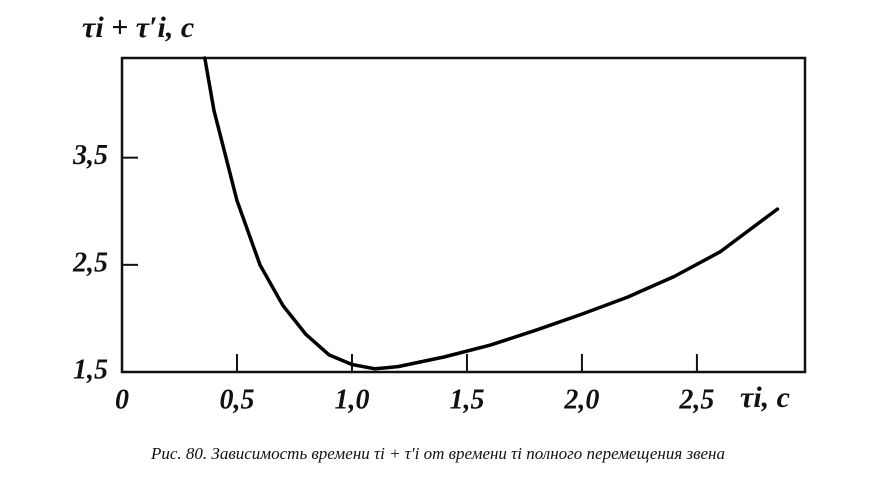  What do you see at coordinates (90, 369) in the screenshot?
I see `y-tick-label: 1,5` at bounding box center [90, 369].